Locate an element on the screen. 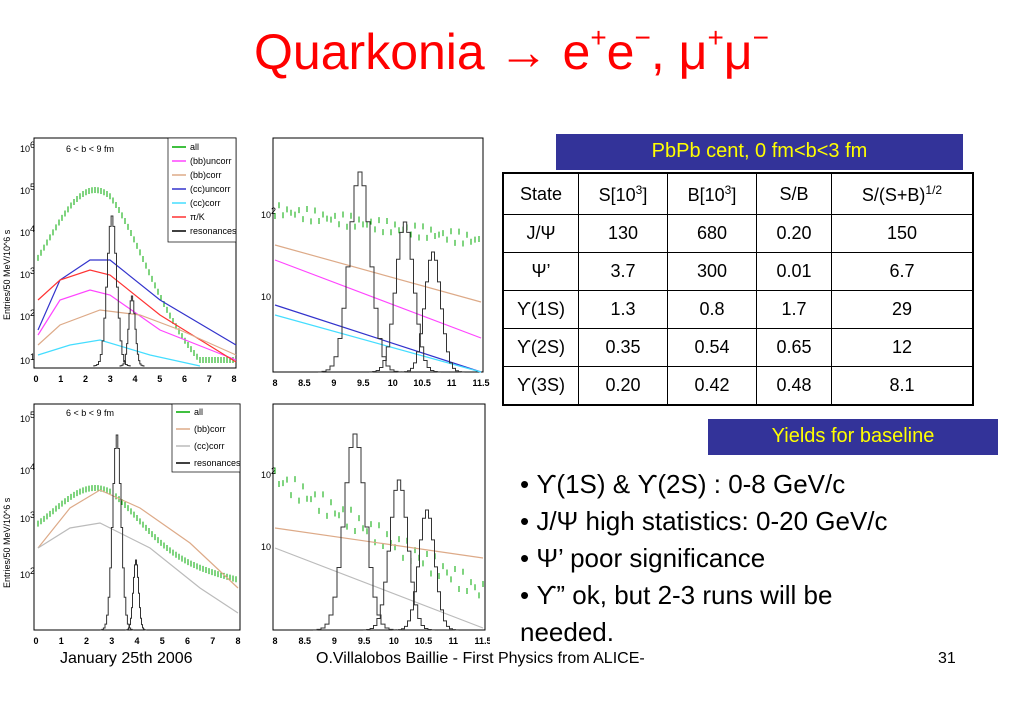 This screenshot has height=708, width=1023. series-resonance-upsilon-3s is located at coordinates (427, 570).